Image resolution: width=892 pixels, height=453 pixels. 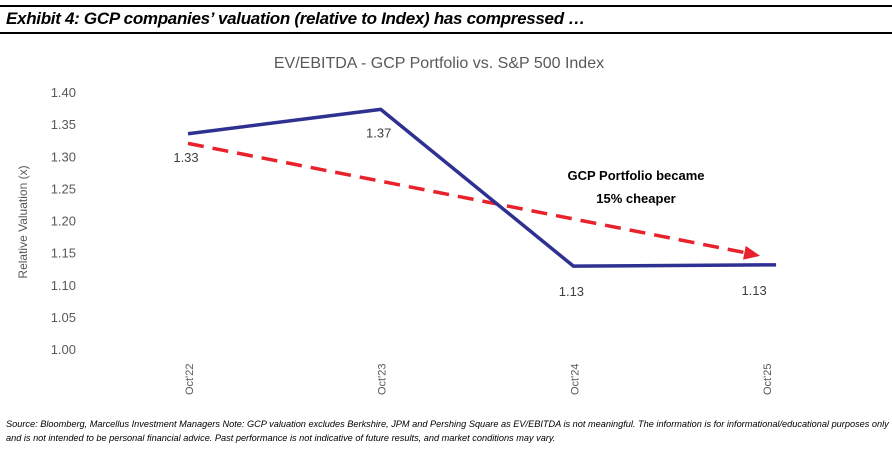 What do you see at coordinates (63, 285) in the screenshot?
I see `y-tick-label: 1.10` at bounding box center [63, 285].